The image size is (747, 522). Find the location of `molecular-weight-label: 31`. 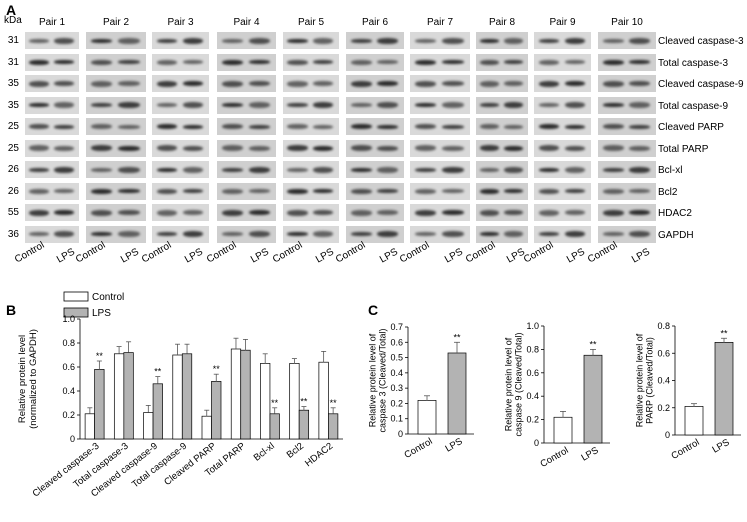

molecular-weight-label: 31 is located at coordinates (13, 62).